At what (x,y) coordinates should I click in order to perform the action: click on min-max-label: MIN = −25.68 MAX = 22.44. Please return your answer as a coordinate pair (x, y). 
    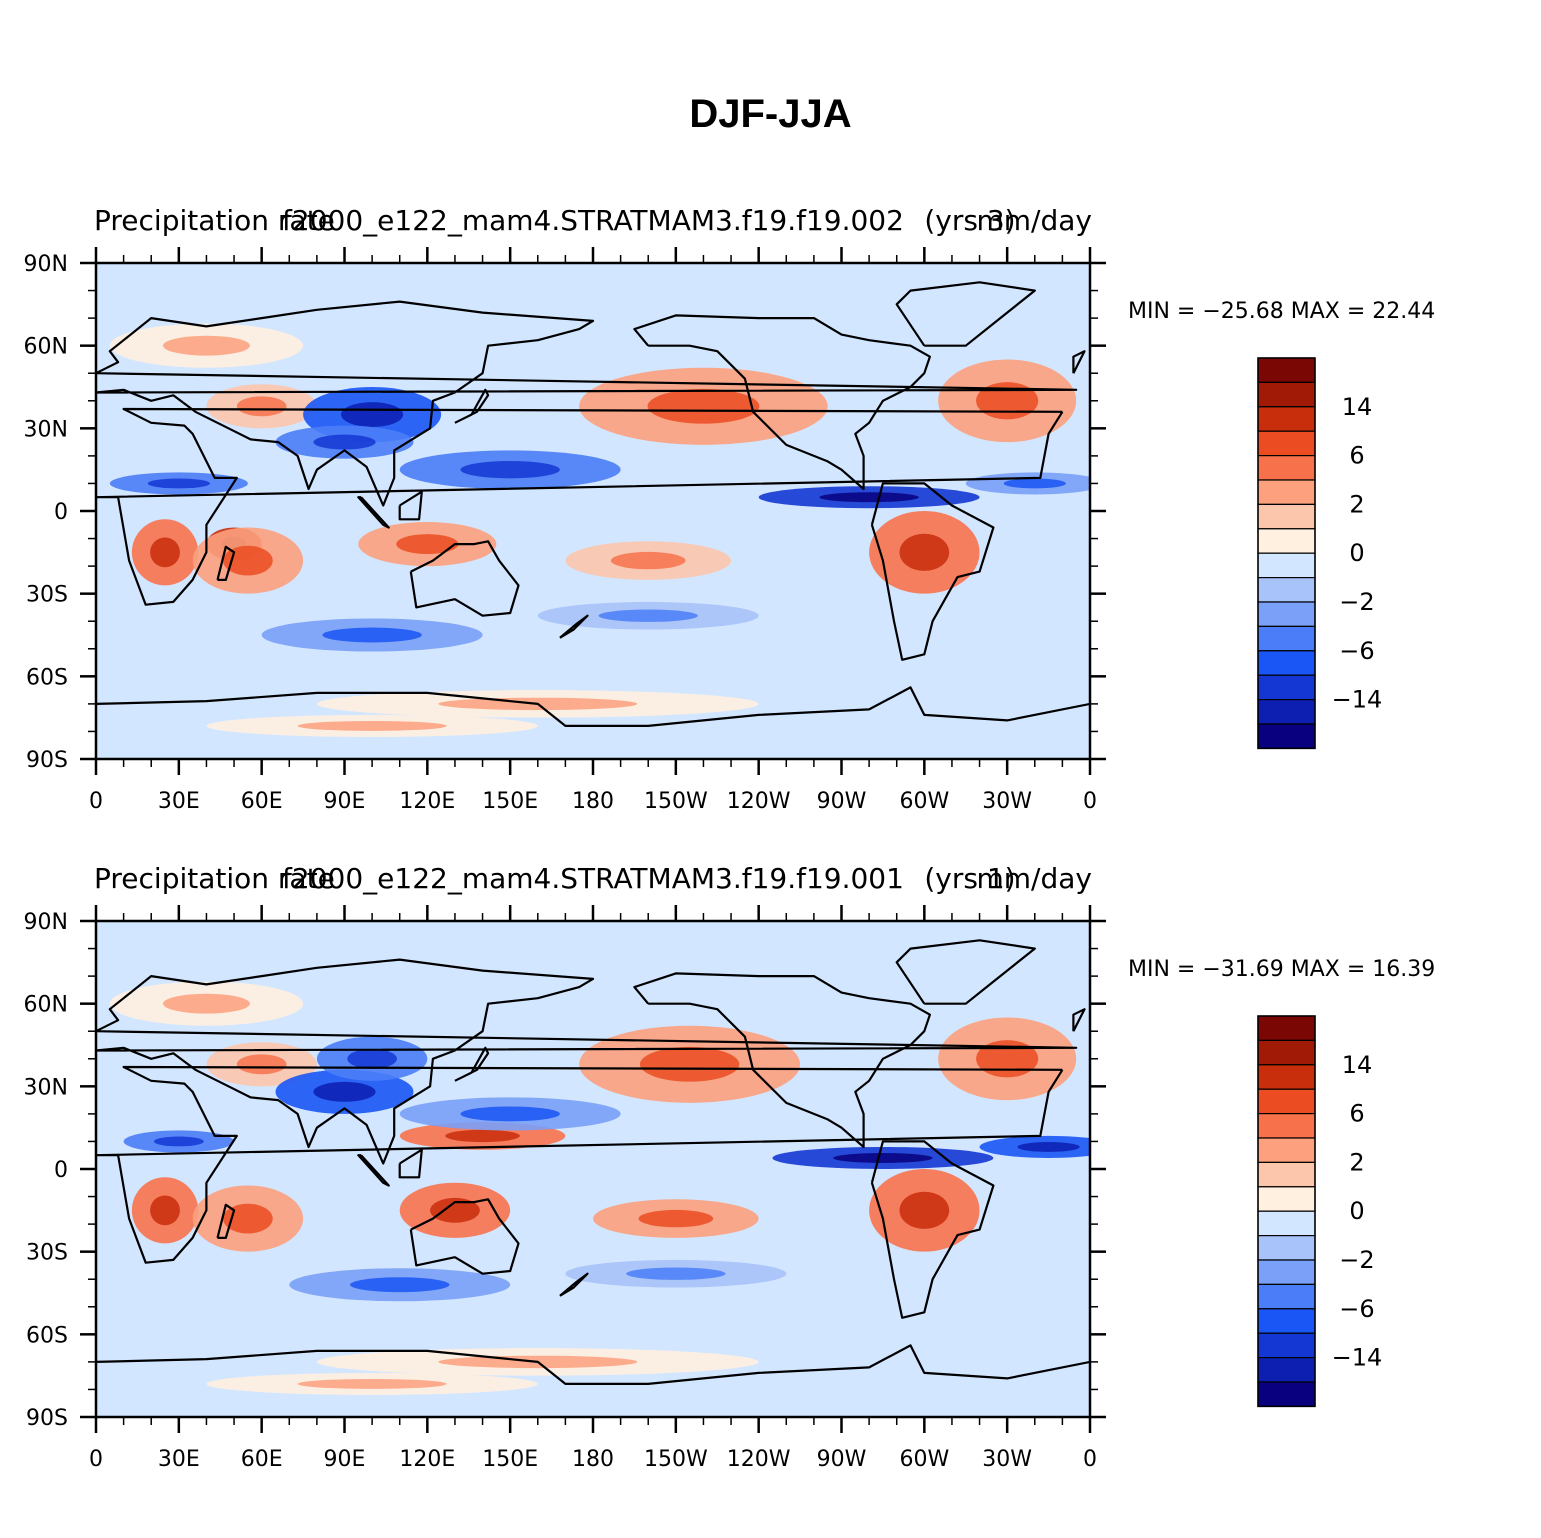
    Looking at the image, I should click on (1281, 311).